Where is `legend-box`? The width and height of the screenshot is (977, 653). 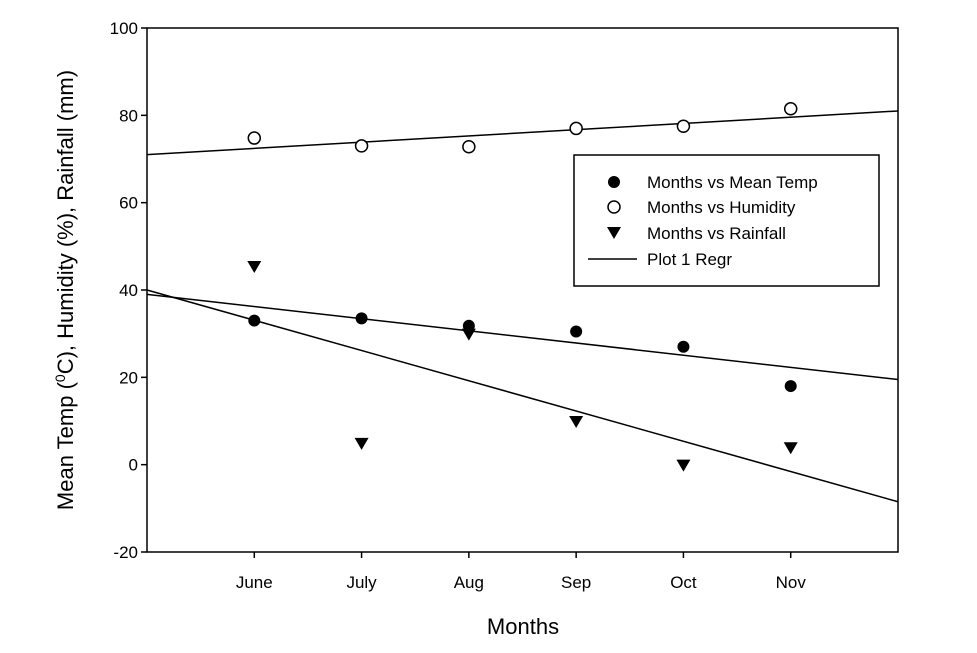 legend-box is located at coordinates (726, 220).